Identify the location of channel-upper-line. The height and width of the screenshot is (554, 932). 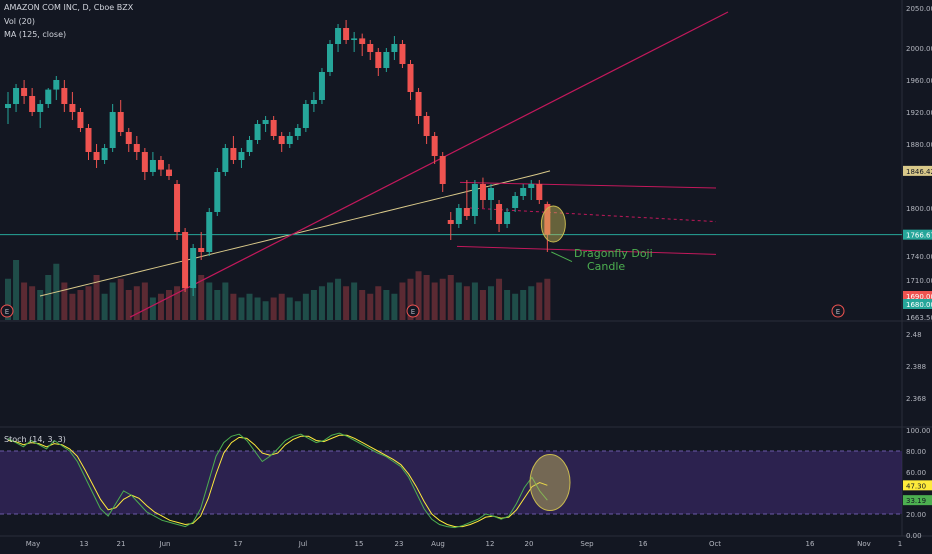
(588, 185).